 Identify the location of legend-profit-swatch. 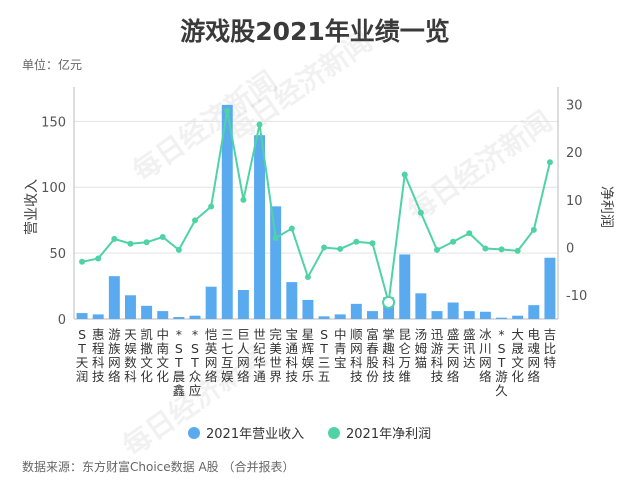
(334, 433).